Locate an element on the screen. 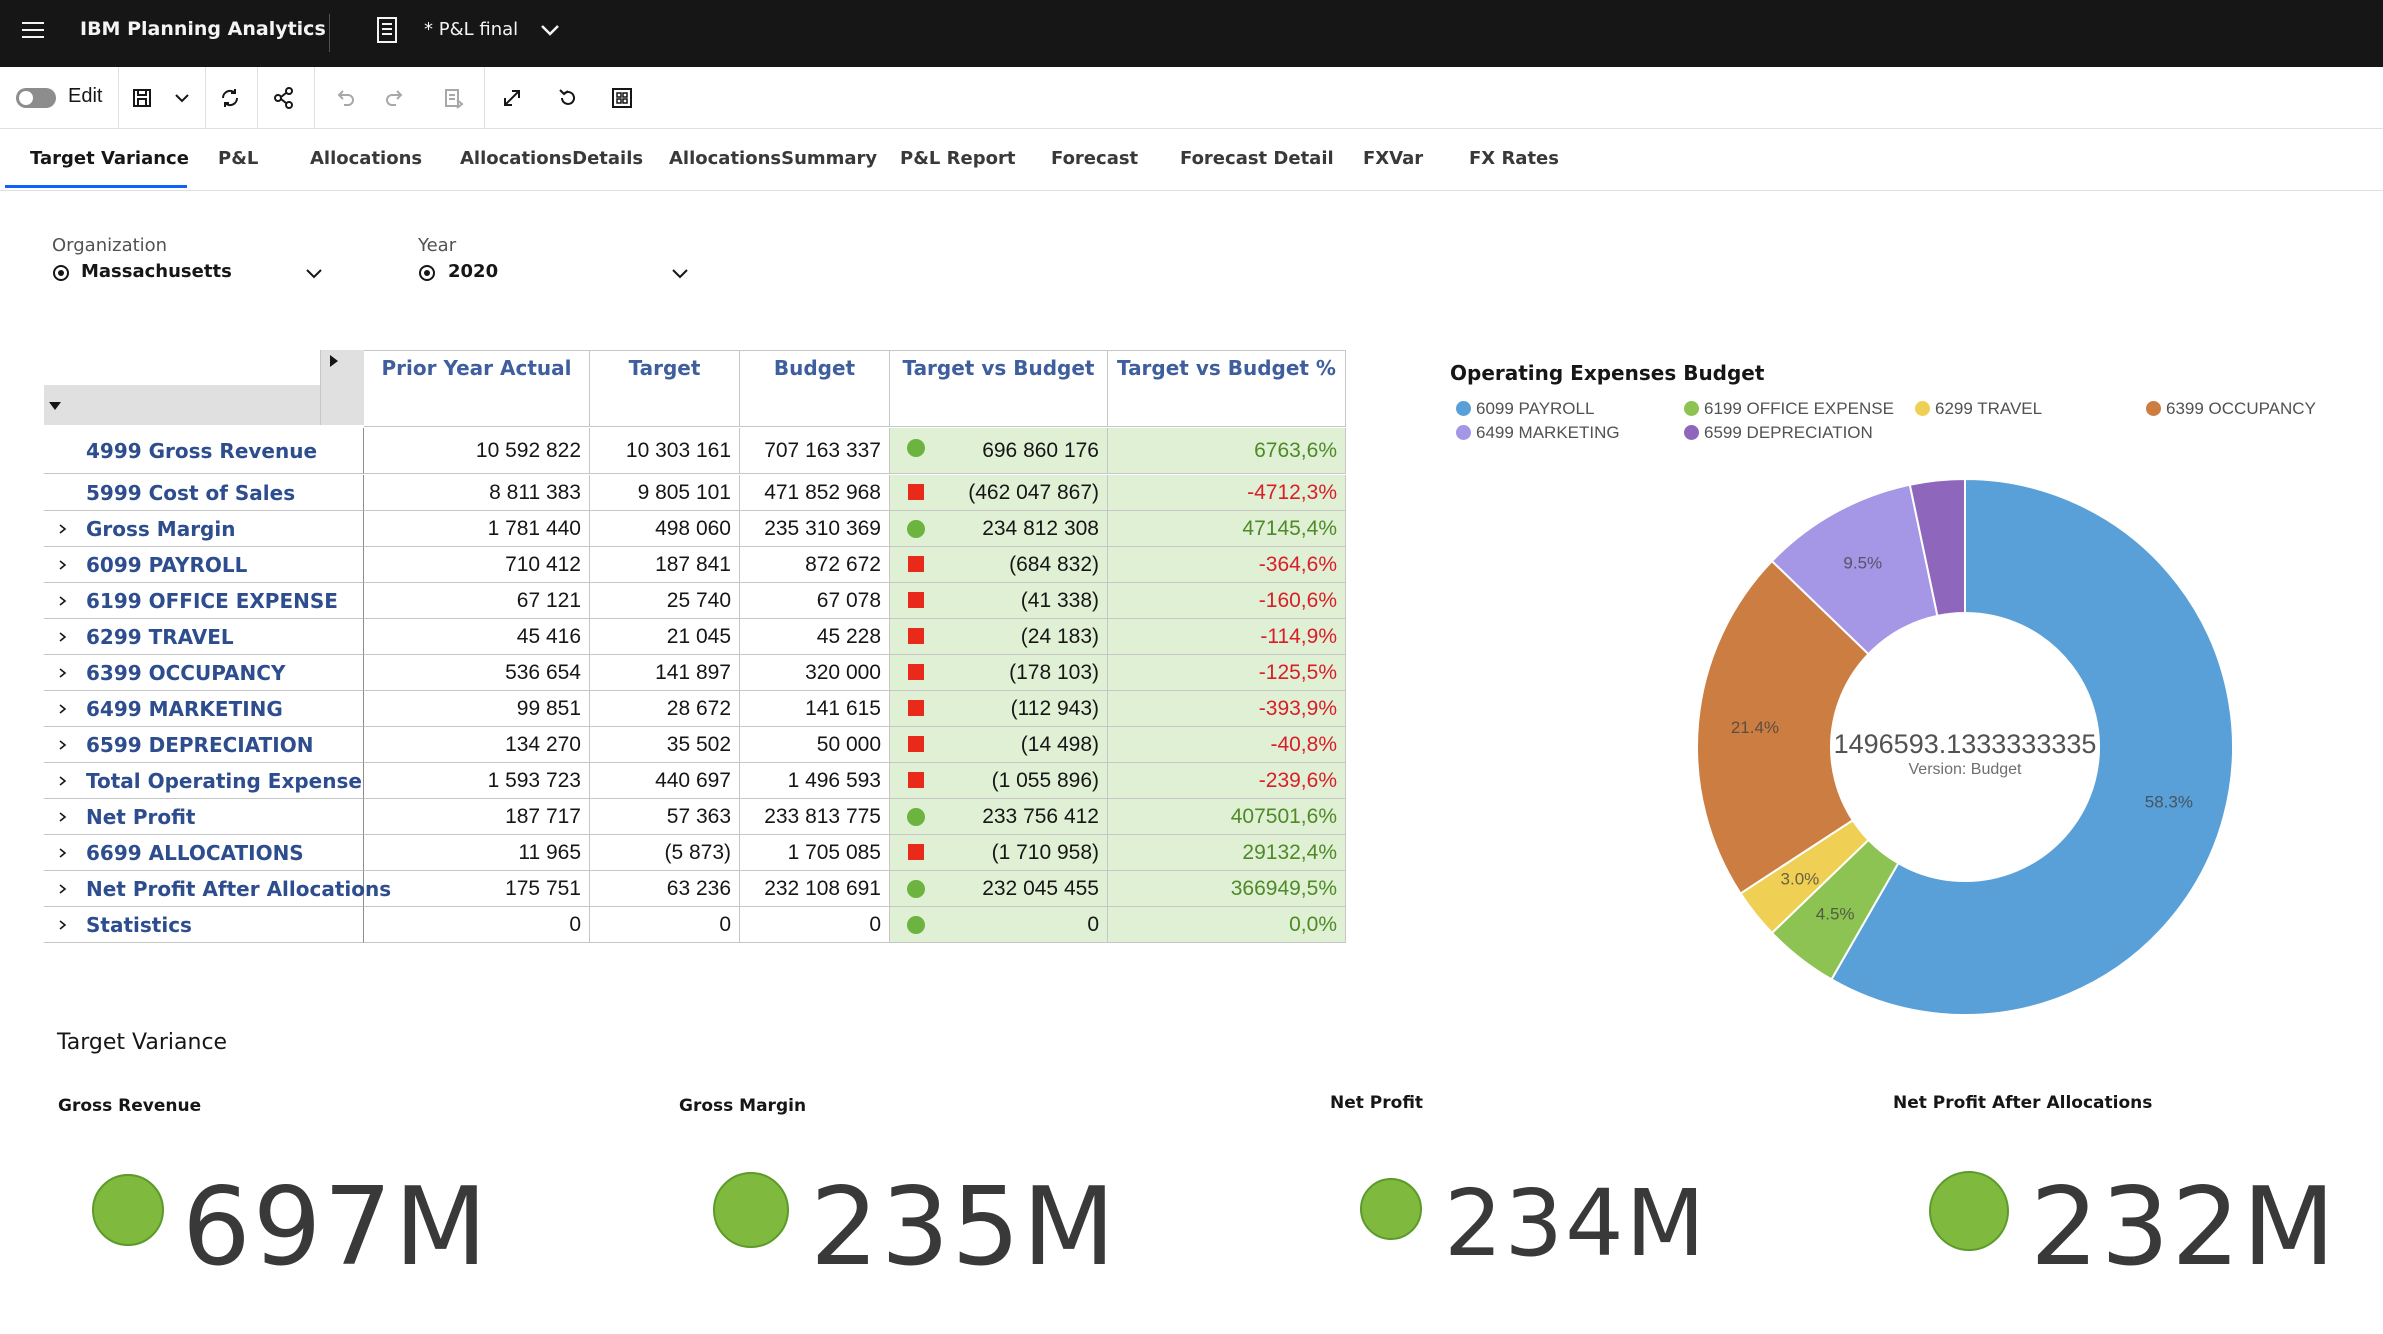 Image resolution: width=2383 pixels, height=1334 pixels. organization-value: Massachusetts is located at coordinates (156, 271).